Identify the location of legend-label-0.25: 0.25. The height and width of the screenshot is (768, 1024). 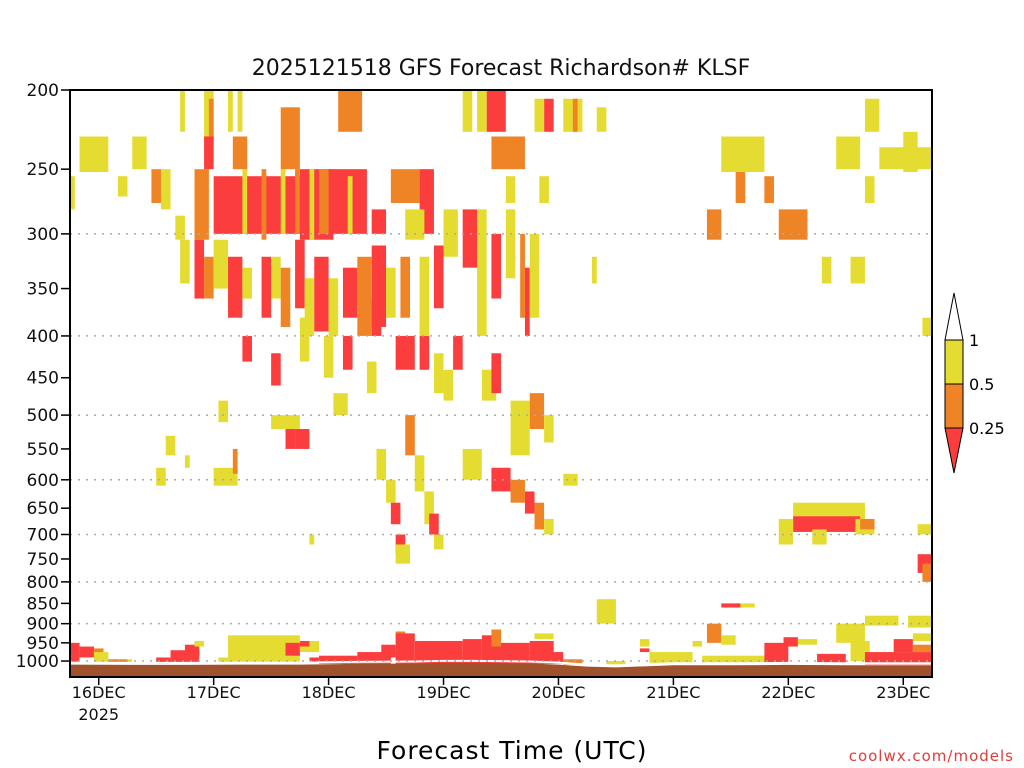
(987, 428).